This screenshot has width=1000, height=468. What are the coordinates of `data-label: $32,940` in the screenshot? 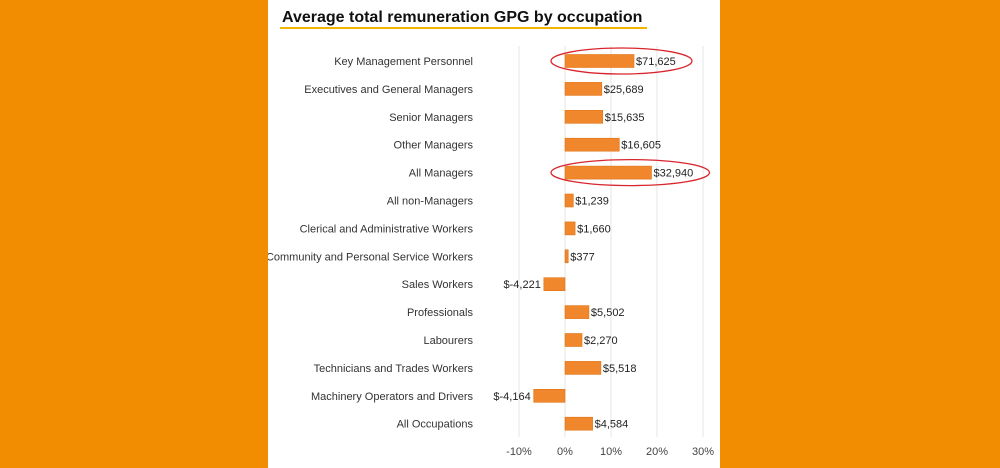 It's located at (673, 174).